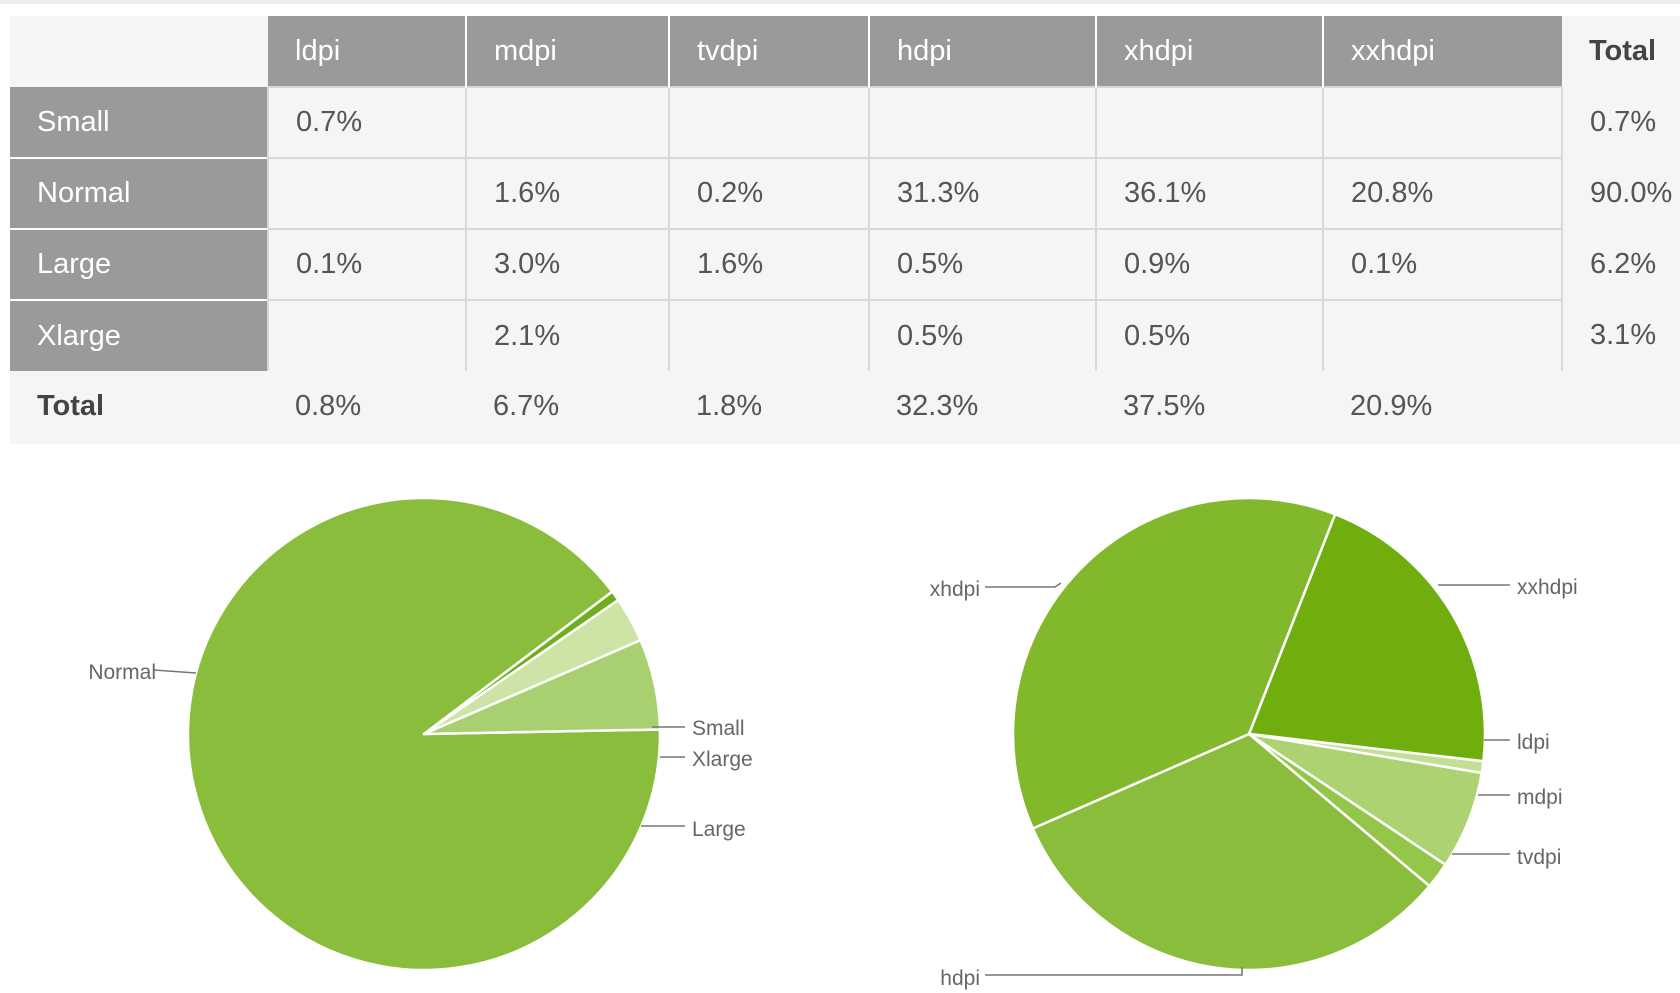 The width and height of the screenshot is (1680, 993). I want to click on header-tvdpi: tvdpi, so click(769, 51).